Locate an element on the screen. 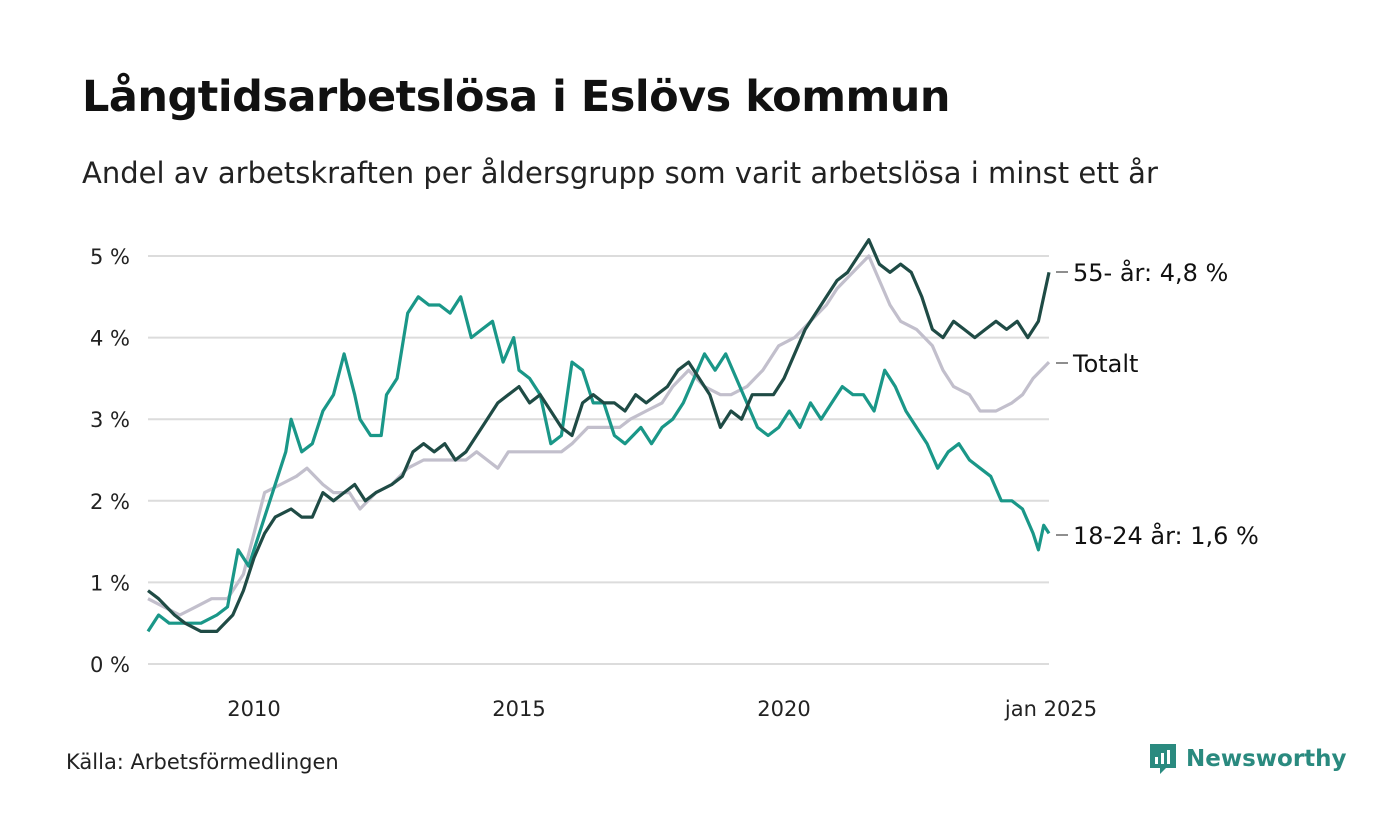  y-tick-label: 4 % is located at coordinates (110, 339).